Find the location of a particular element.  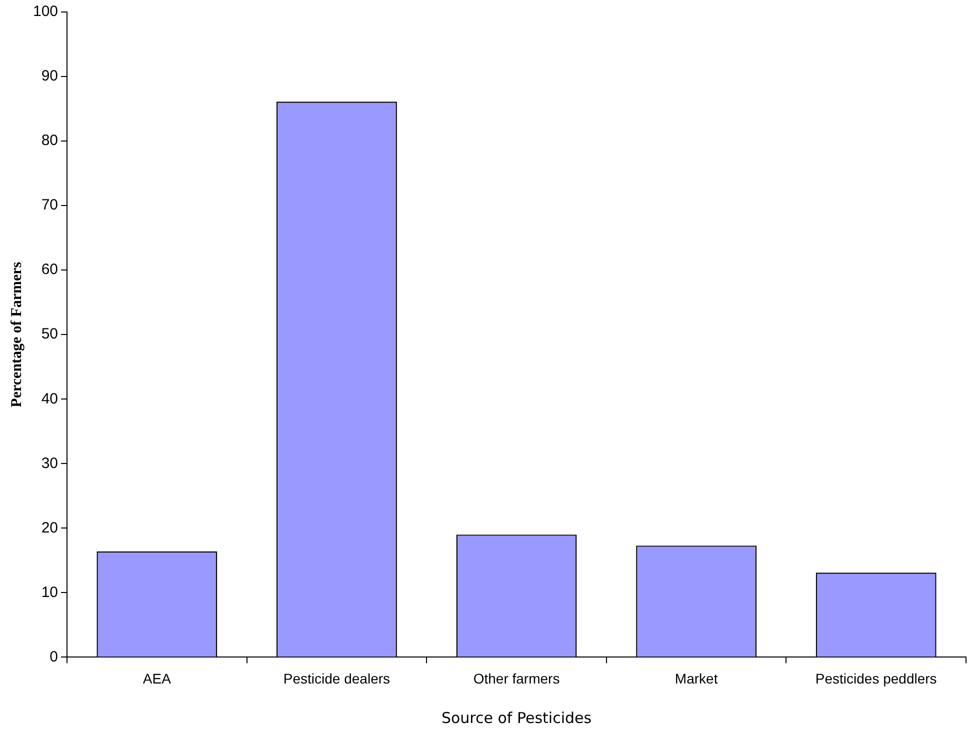

y-tick-label: 70 is located at coordinates (49, 205).